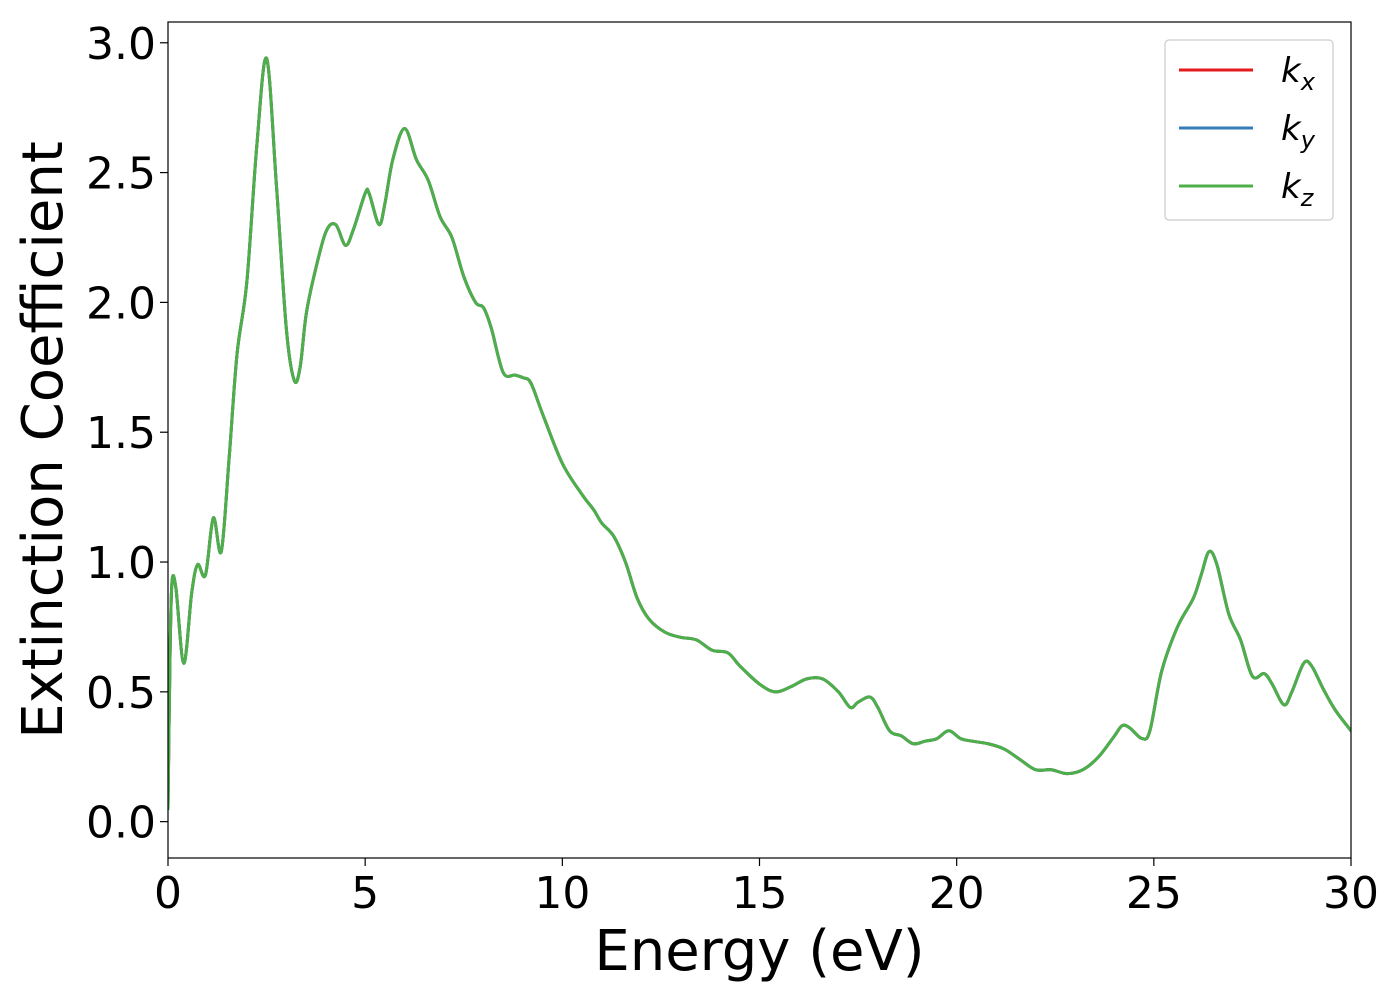 This screenshot has height=1000, width=1400. What do you see at coordinates (121, 303) in the screenshot?
I see `y-tick-label: 2.0` at bounding box center [121, 303].